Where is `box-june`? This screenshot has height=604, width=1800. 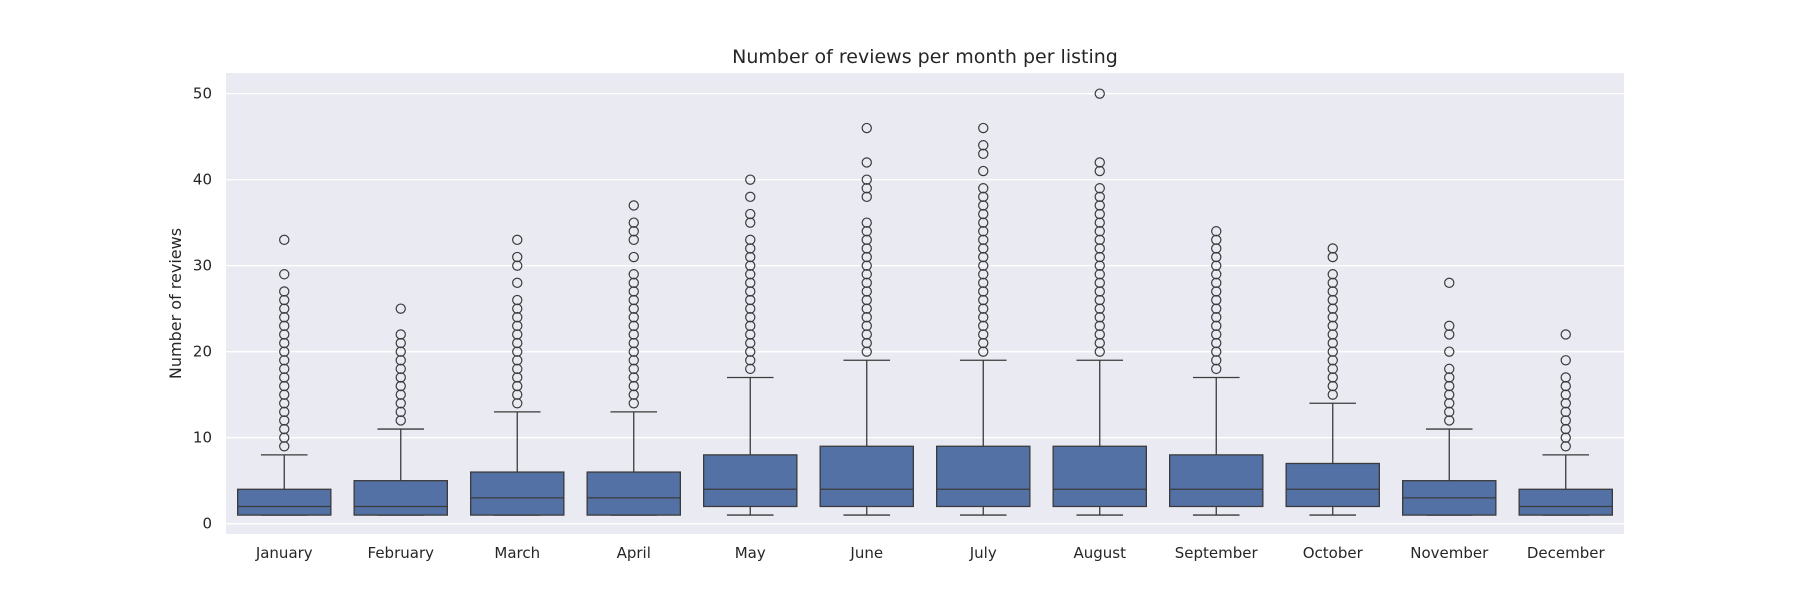 box-june is located at coordinates (867, 319).